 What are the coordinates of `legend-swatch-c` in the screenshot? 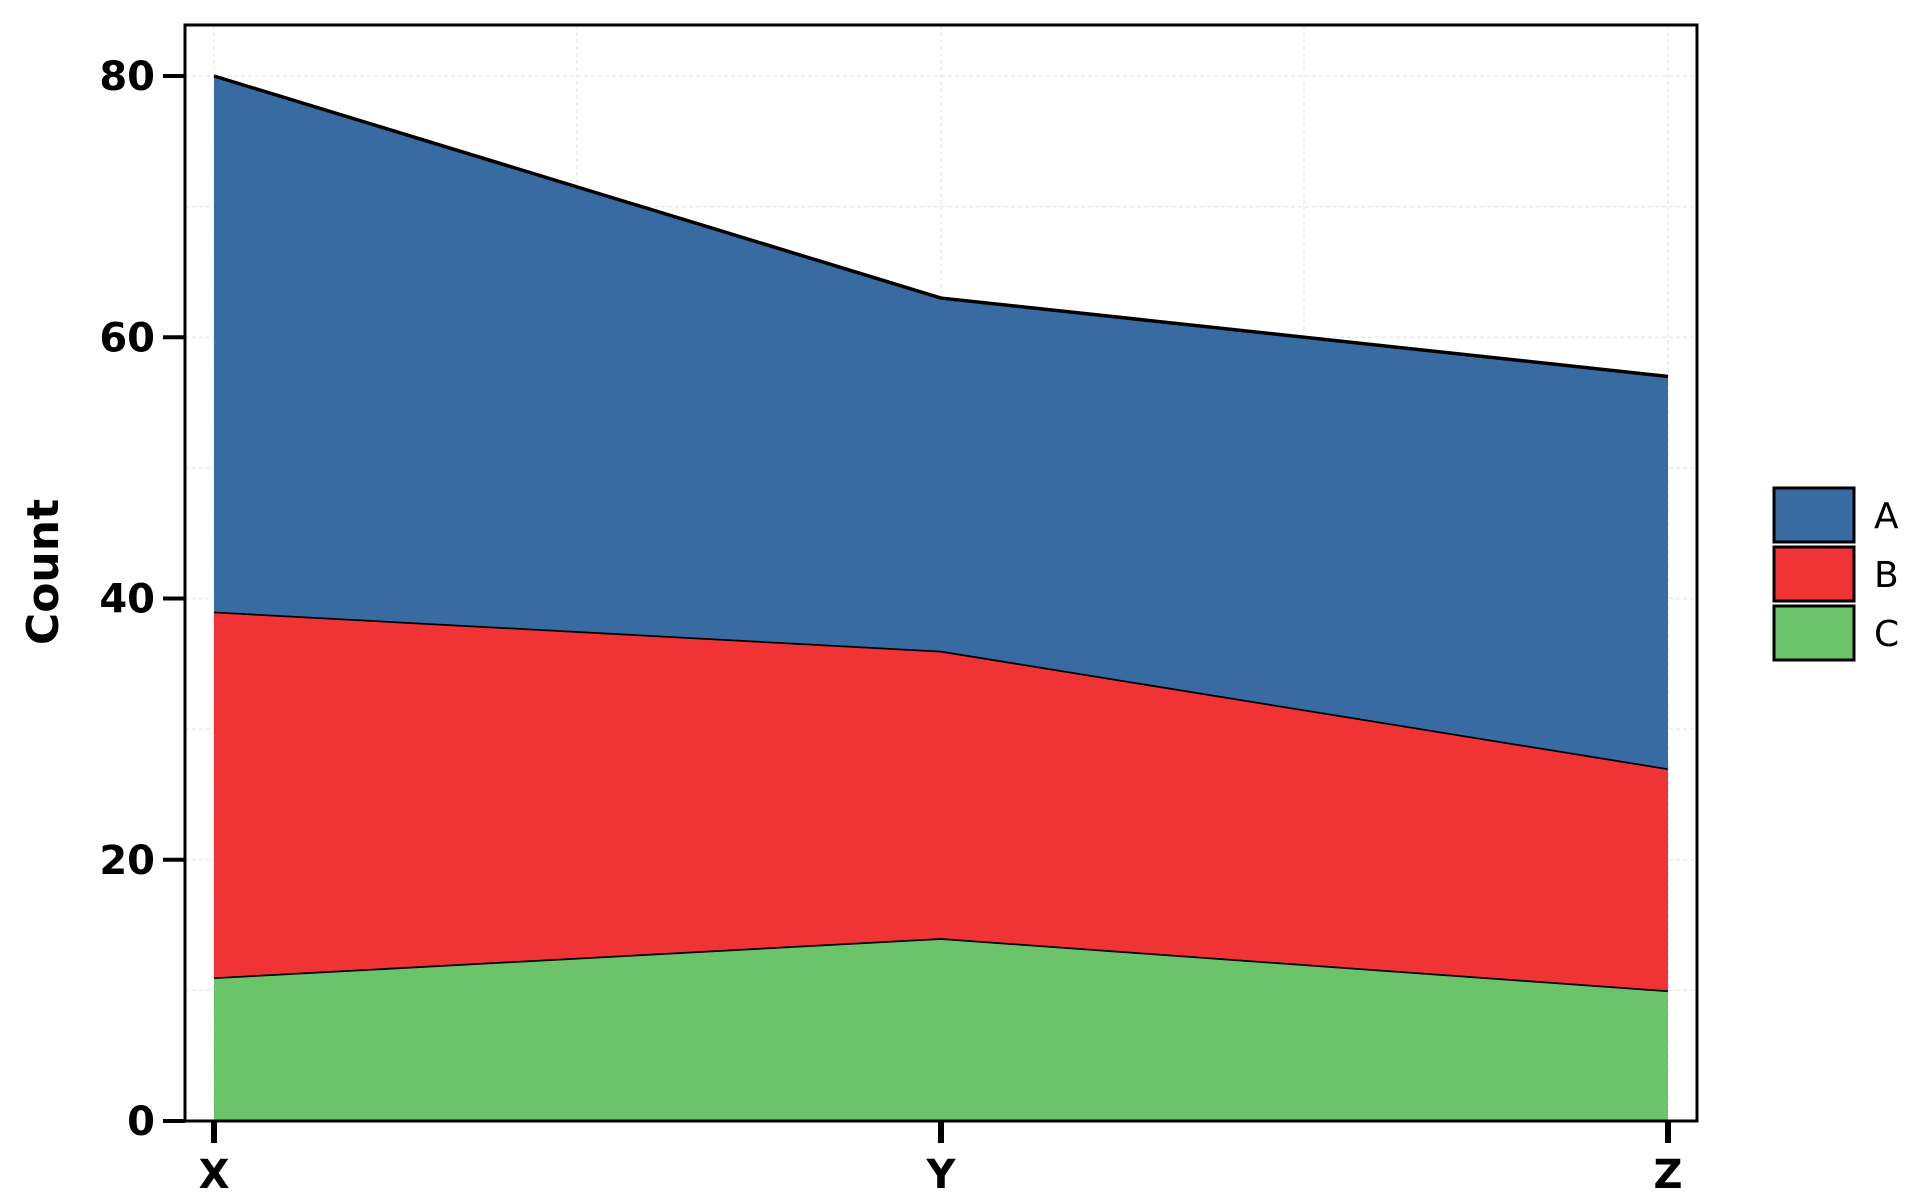 It's located at (1814, 633).